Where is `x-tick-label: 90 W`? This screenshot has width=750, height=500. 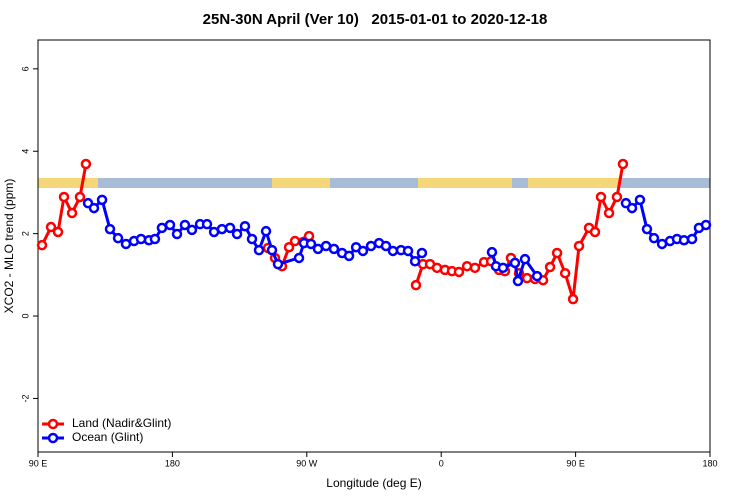 x-tick-label: 90 W is located at coordinates (307, 463).